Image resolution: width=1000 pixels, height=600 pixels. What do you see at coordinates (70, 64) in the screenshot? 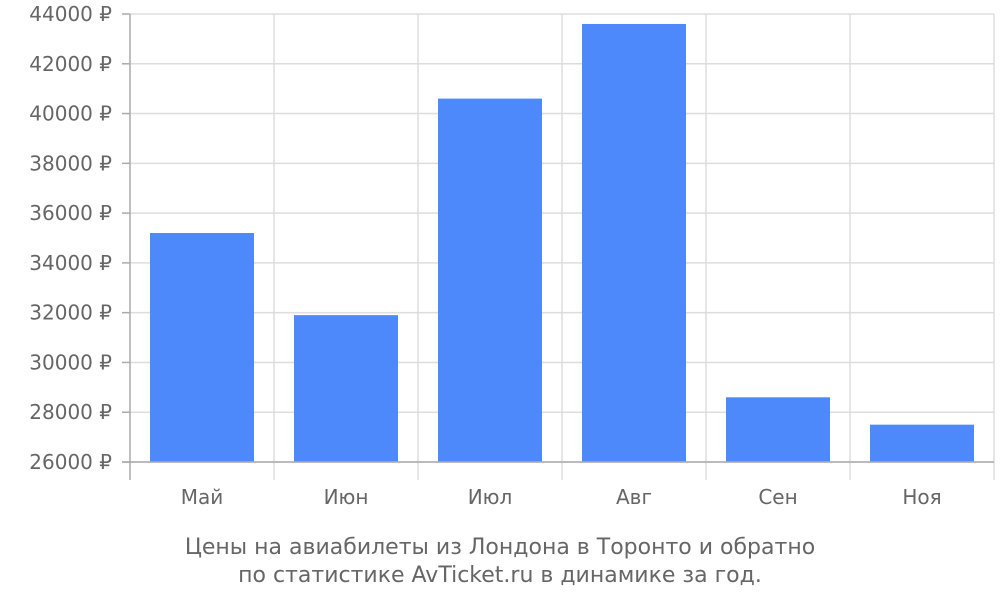
I see `y-tick-label: 42000 ₽` at bounding box center [70, 64].